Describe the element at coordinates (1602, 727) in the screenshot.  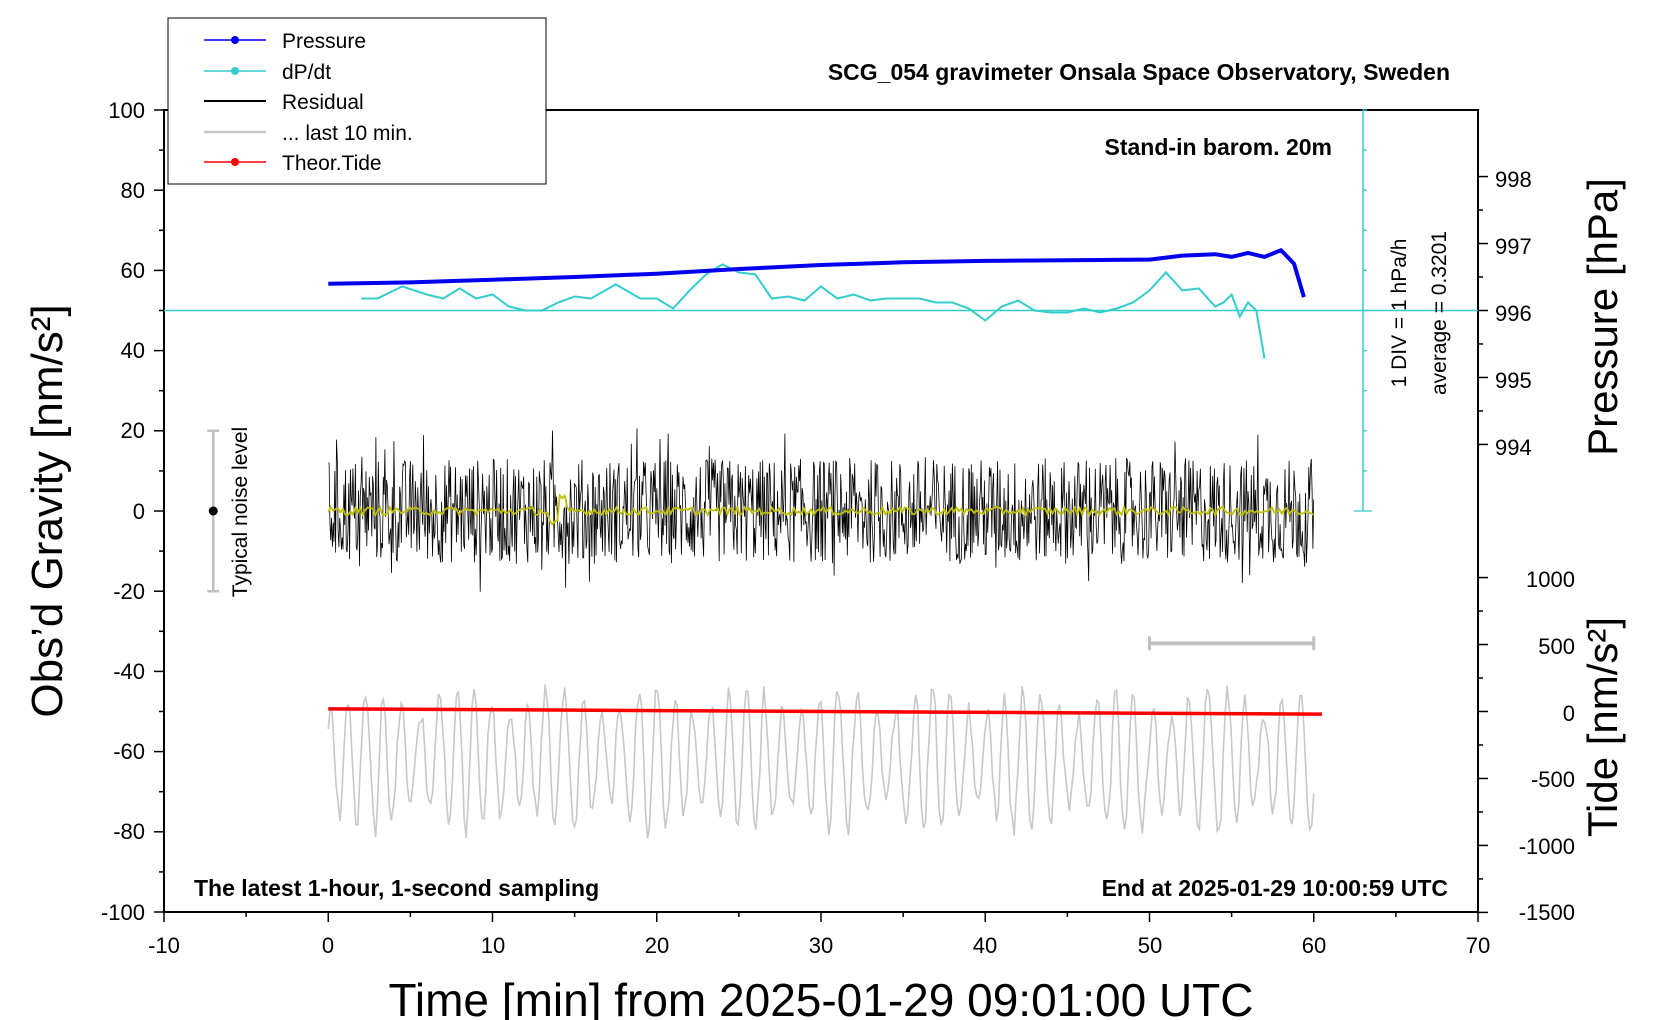
I see `tide-axis-title: Tide [nm/s²]` at that location.